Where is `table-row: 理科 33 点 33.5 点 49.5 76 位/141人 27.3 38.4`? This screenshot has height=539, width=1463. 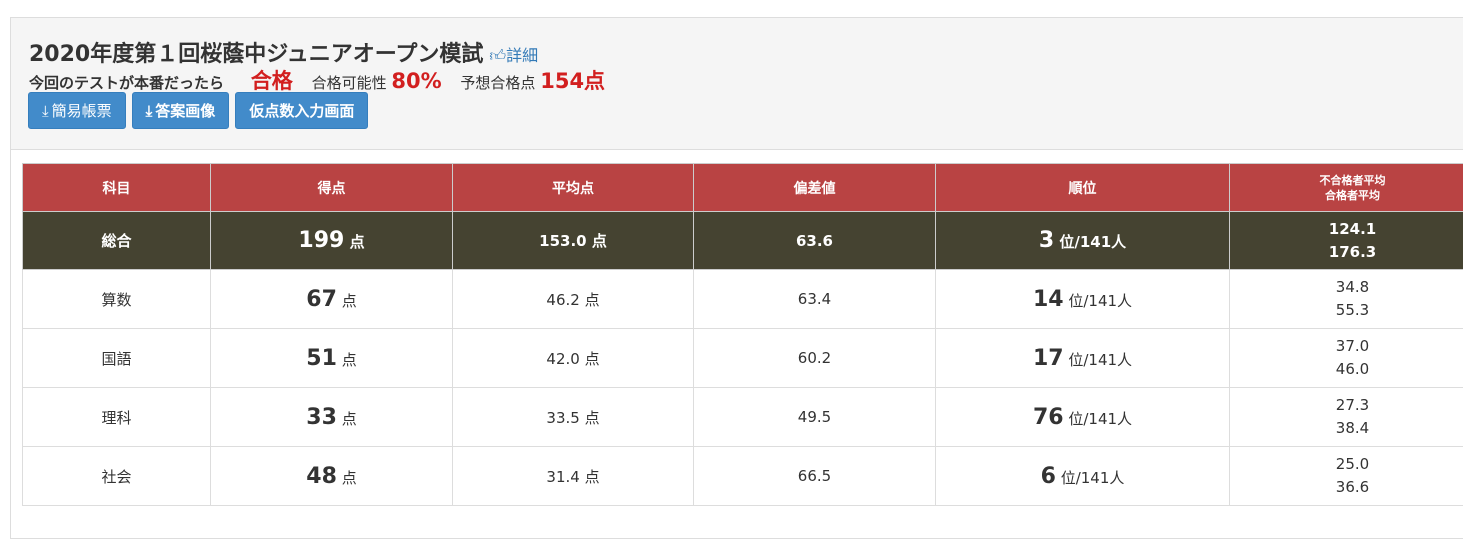 table-row: 理科 33 点 33.5 点 49.5 76 位/141人 27.3 38.4 is located at coordinates (743, 417).